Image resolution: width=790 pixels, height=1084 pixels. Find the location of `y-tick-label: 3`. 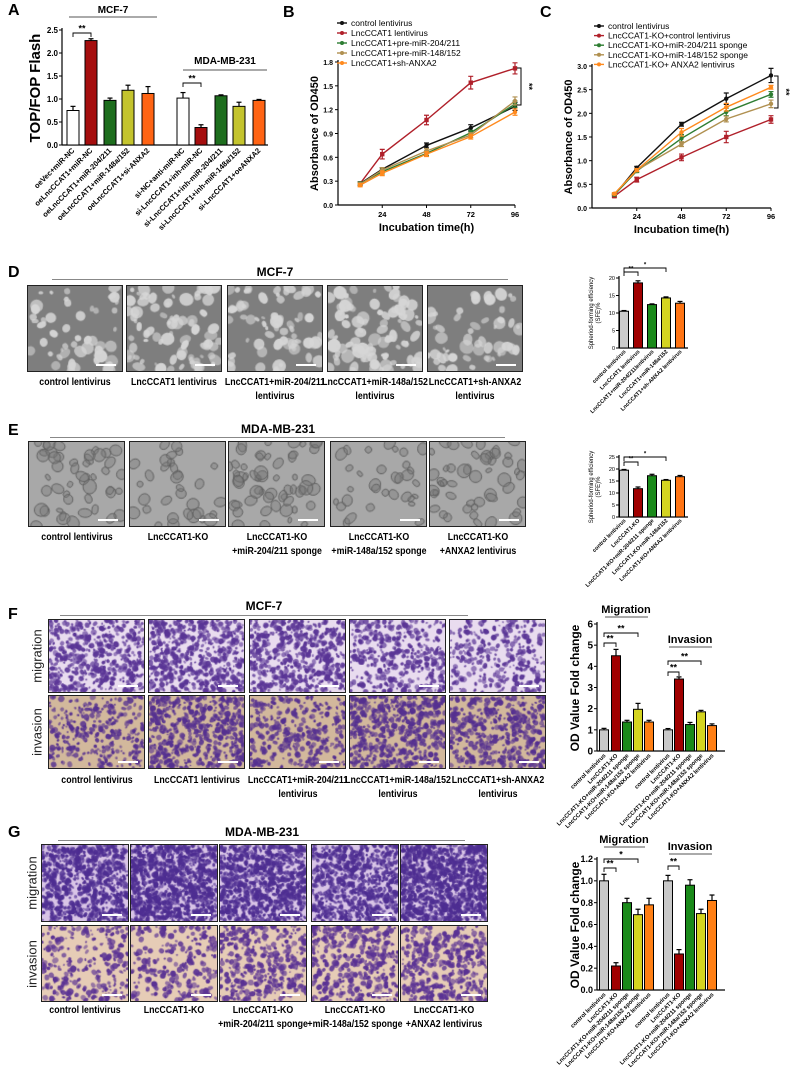

y-tick-label: 3 is located at coordinates (590, 688).